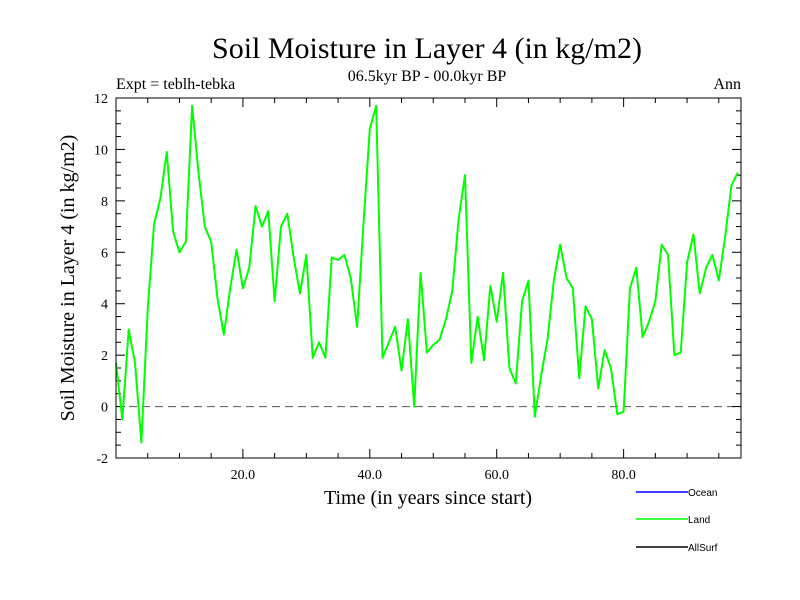 This screenshot has width=800, height=600. Describe the element at coordinates (175, 84) in the screenshot. I see `experiment-label: Expt = teblh-tebka` at that location.